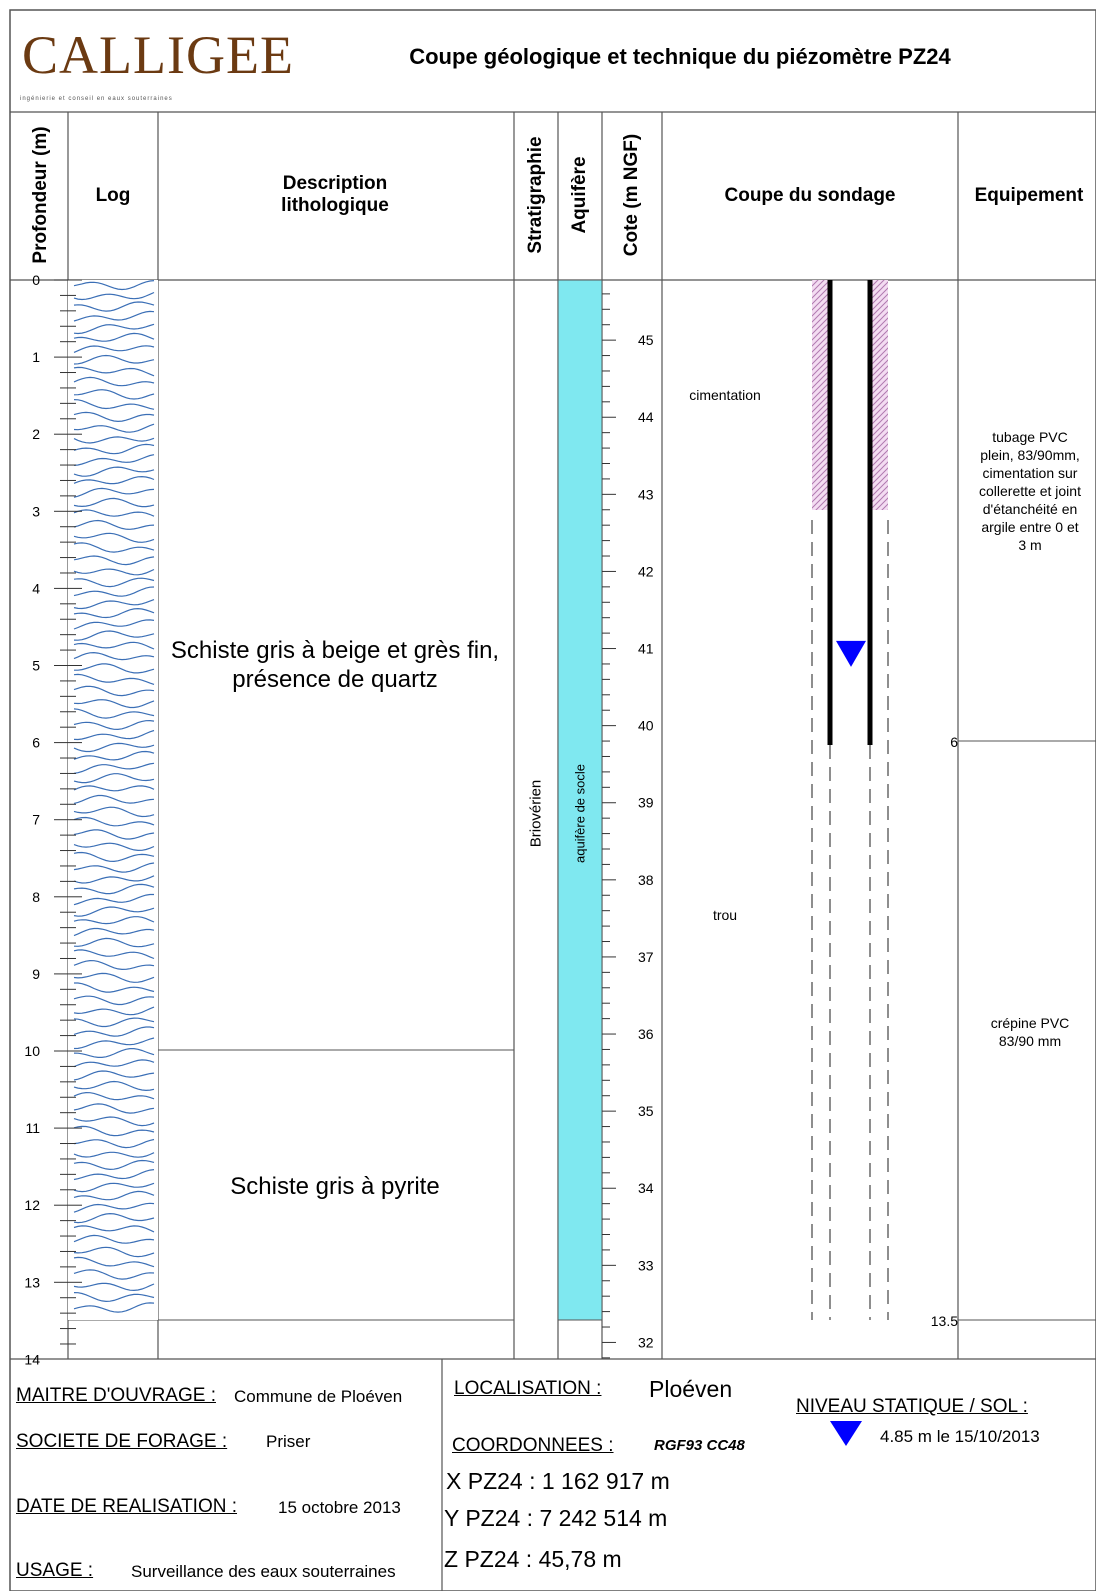 Image resolution: width=1096 pixels, height=1591 pixels. What do you see at coordinates (32, 1359) in the screenshot?
I see `depth-tick-label: 14` at bounding box center [32, 1359].